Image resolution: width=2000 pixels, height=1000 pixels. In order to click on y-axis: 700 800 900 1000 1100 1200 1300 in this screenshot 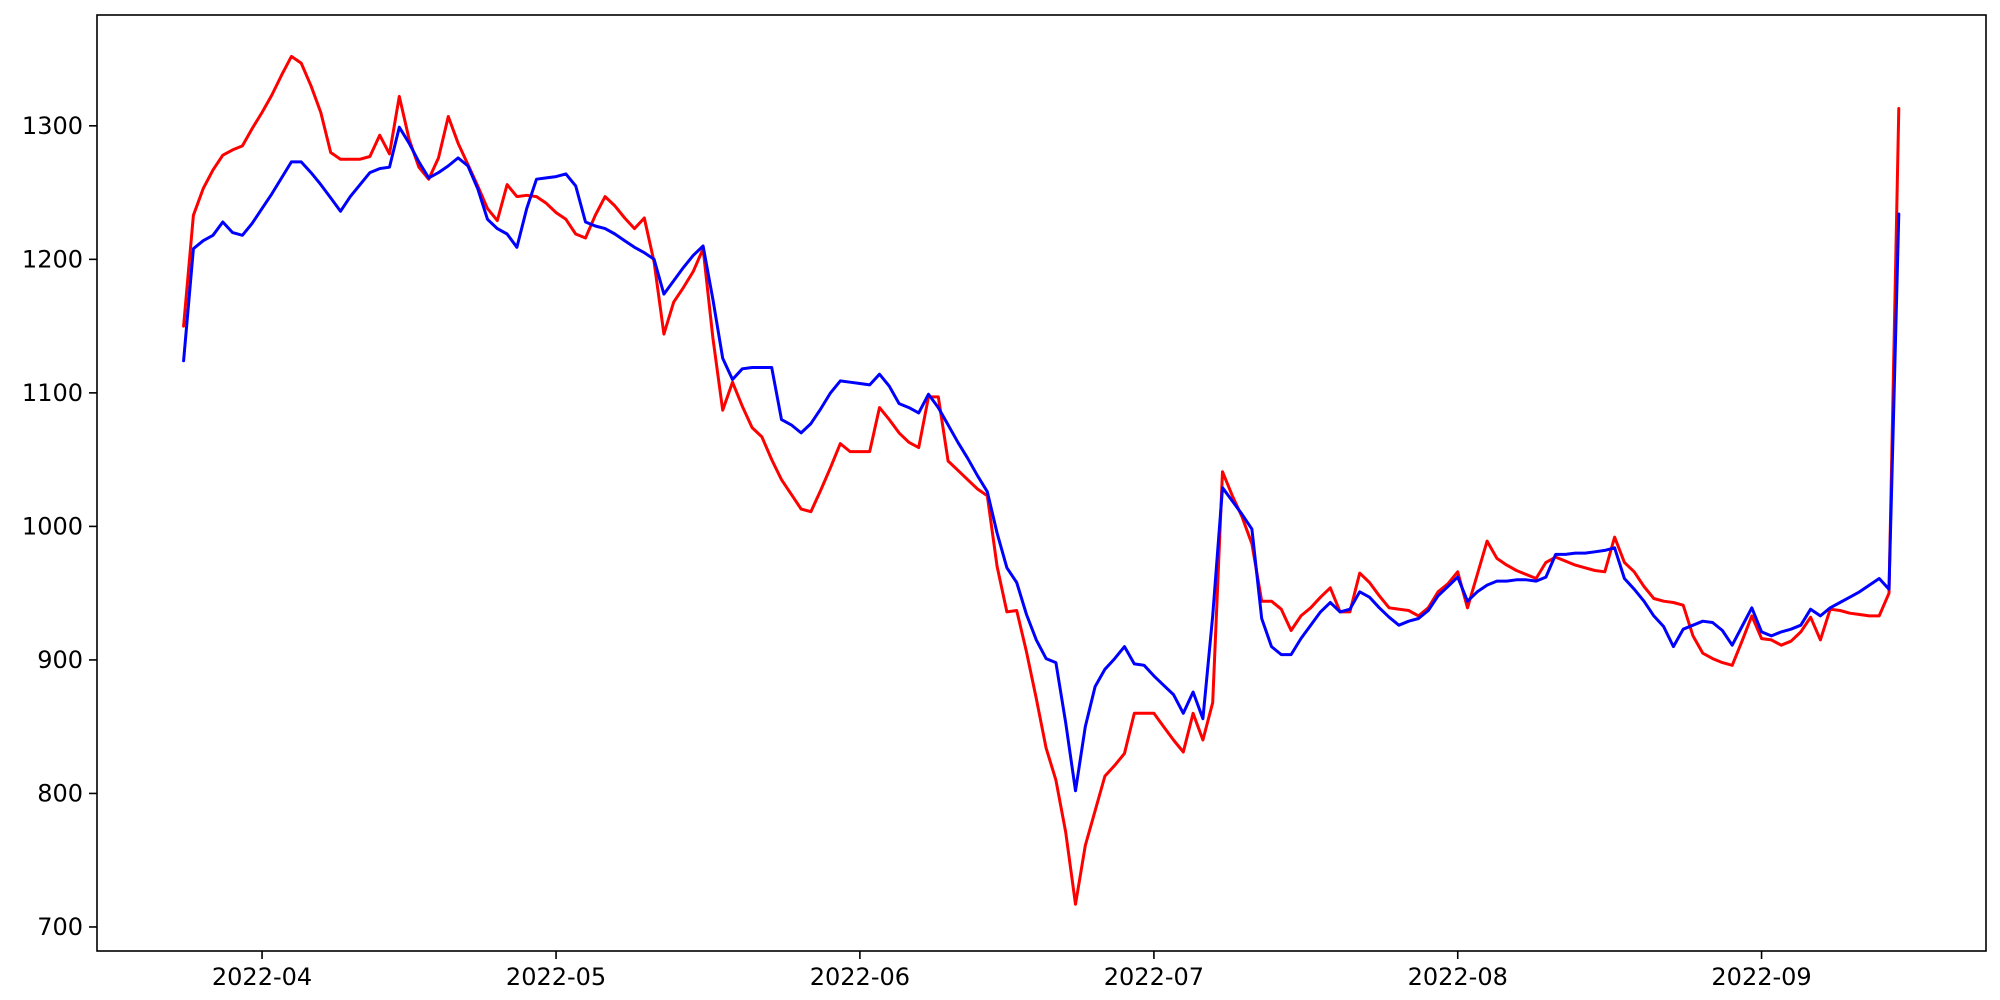, I will do `click(59, 526)`.